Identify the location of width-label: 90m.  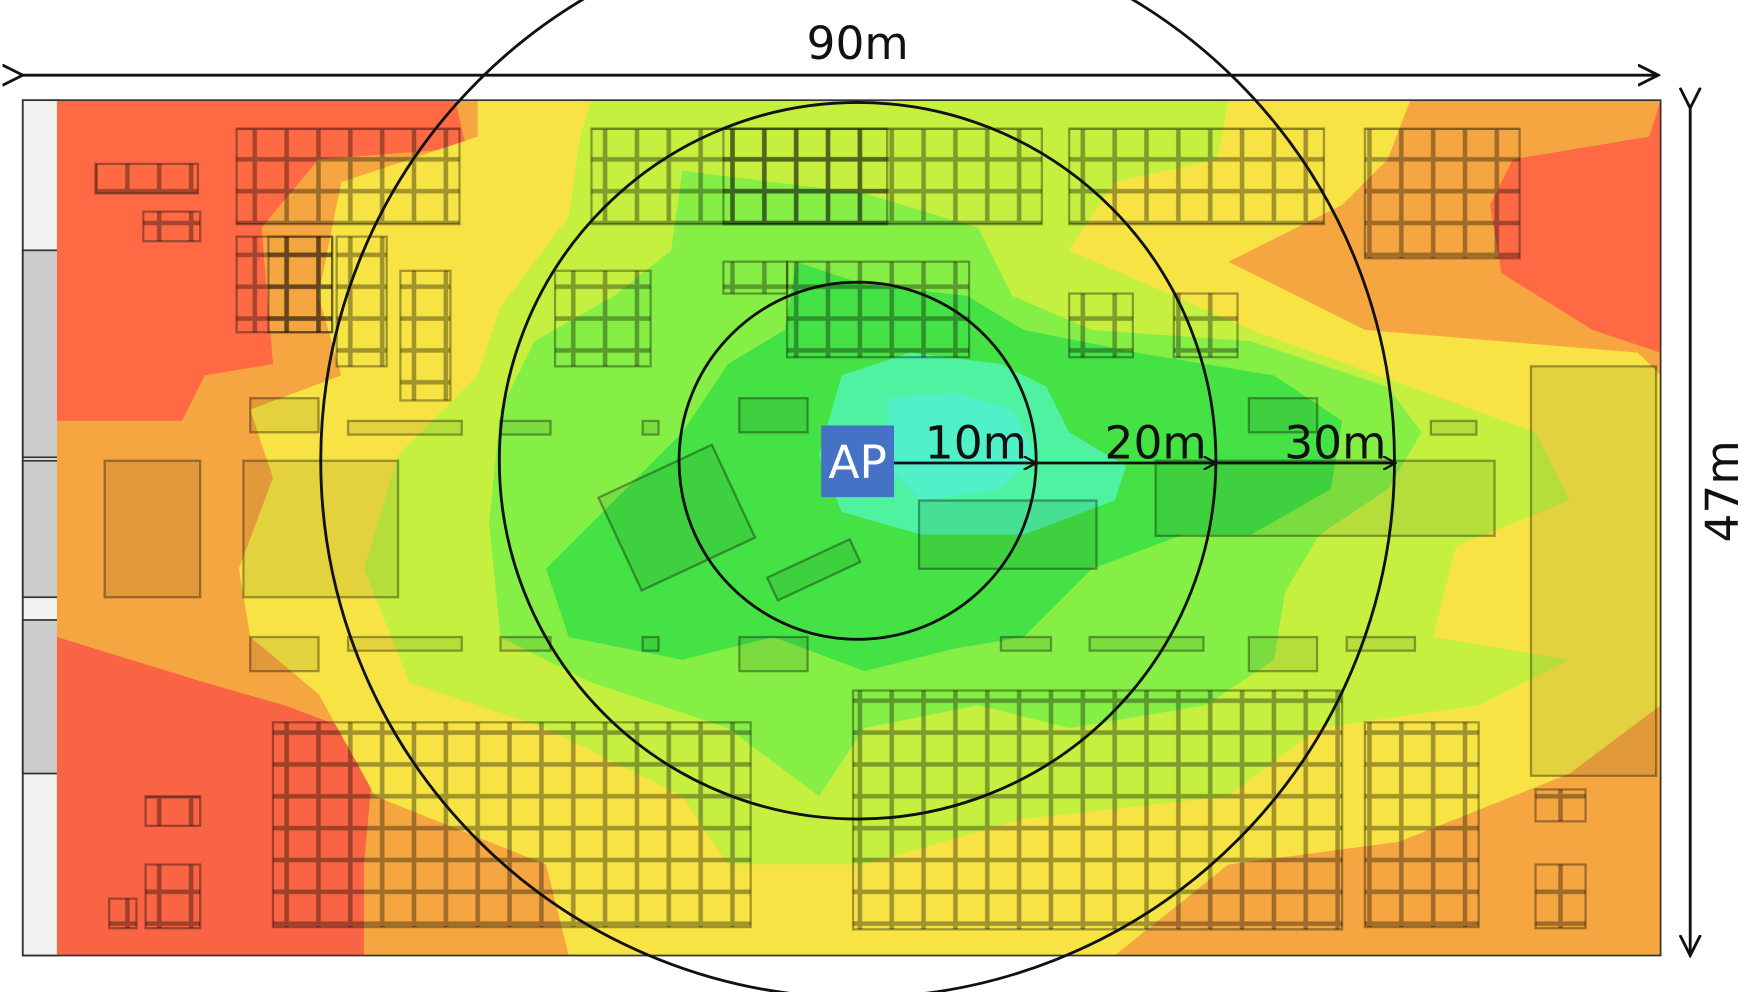
(858, 43).